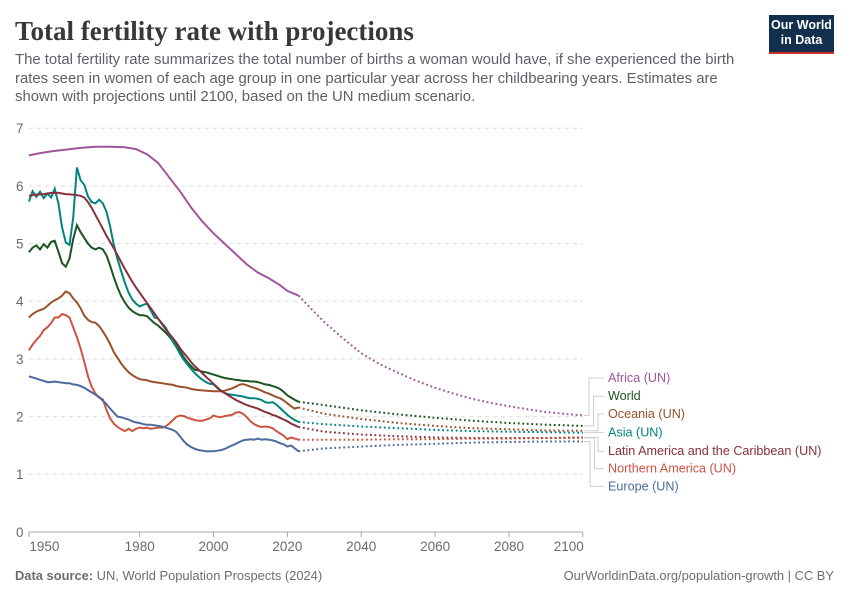  Describe the element at coordinates (20, 243) in the screenshot. I see `svg-text: 5` at that location.